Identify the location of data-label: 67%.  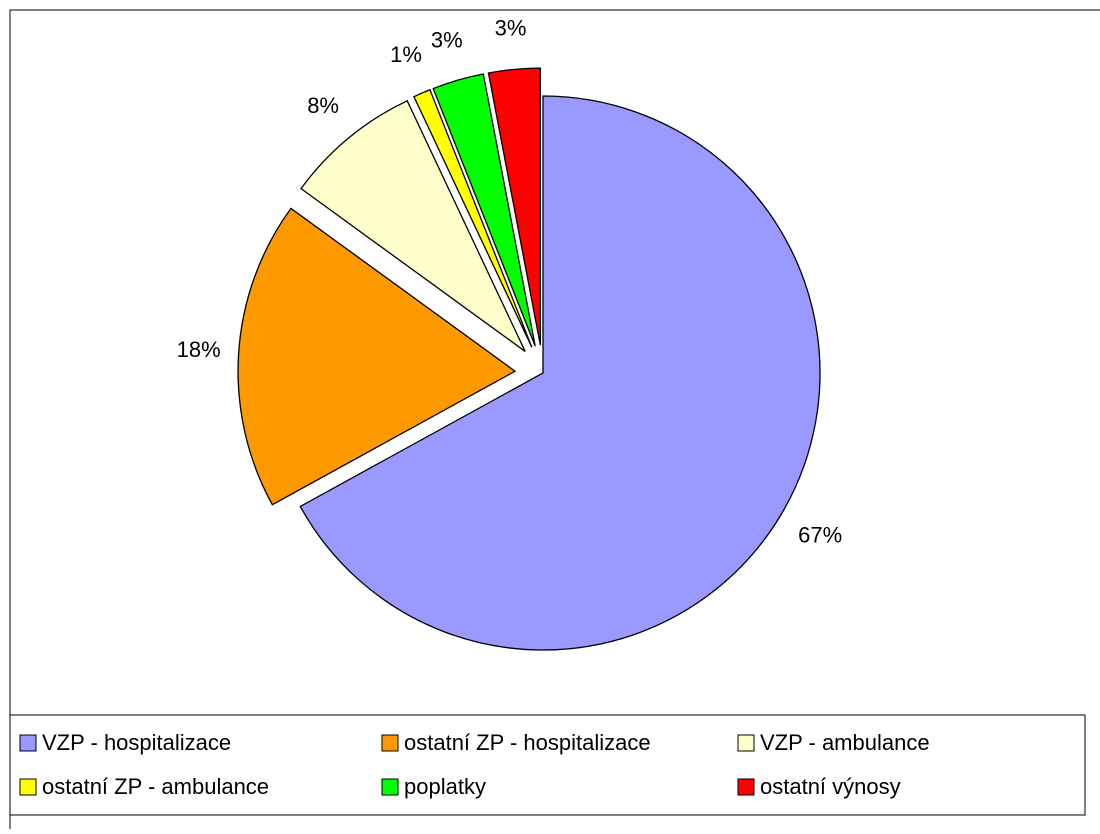
(820, 535).